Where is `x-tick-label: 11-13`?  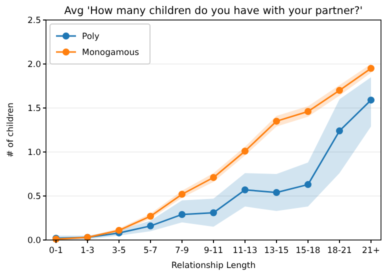 x-tick-label: 11-13 is located at coordinates (245, 251).